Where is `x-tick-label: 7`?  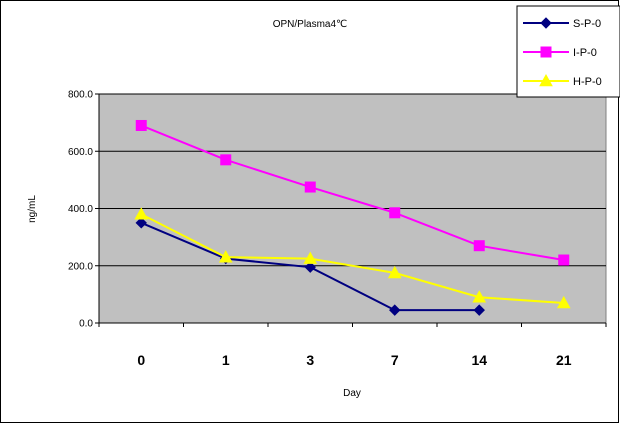
x-tick-label: 7 is located at coordinates (395, 360).